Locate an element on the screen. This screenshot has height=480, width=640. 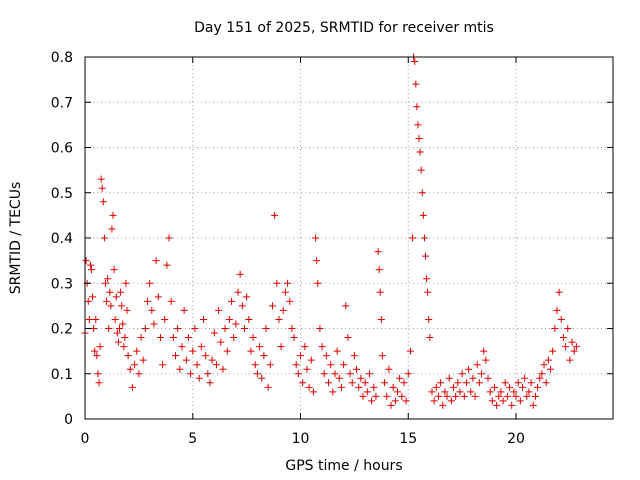
y-tick-label: 0.1 is located at coordinates (62, 375).